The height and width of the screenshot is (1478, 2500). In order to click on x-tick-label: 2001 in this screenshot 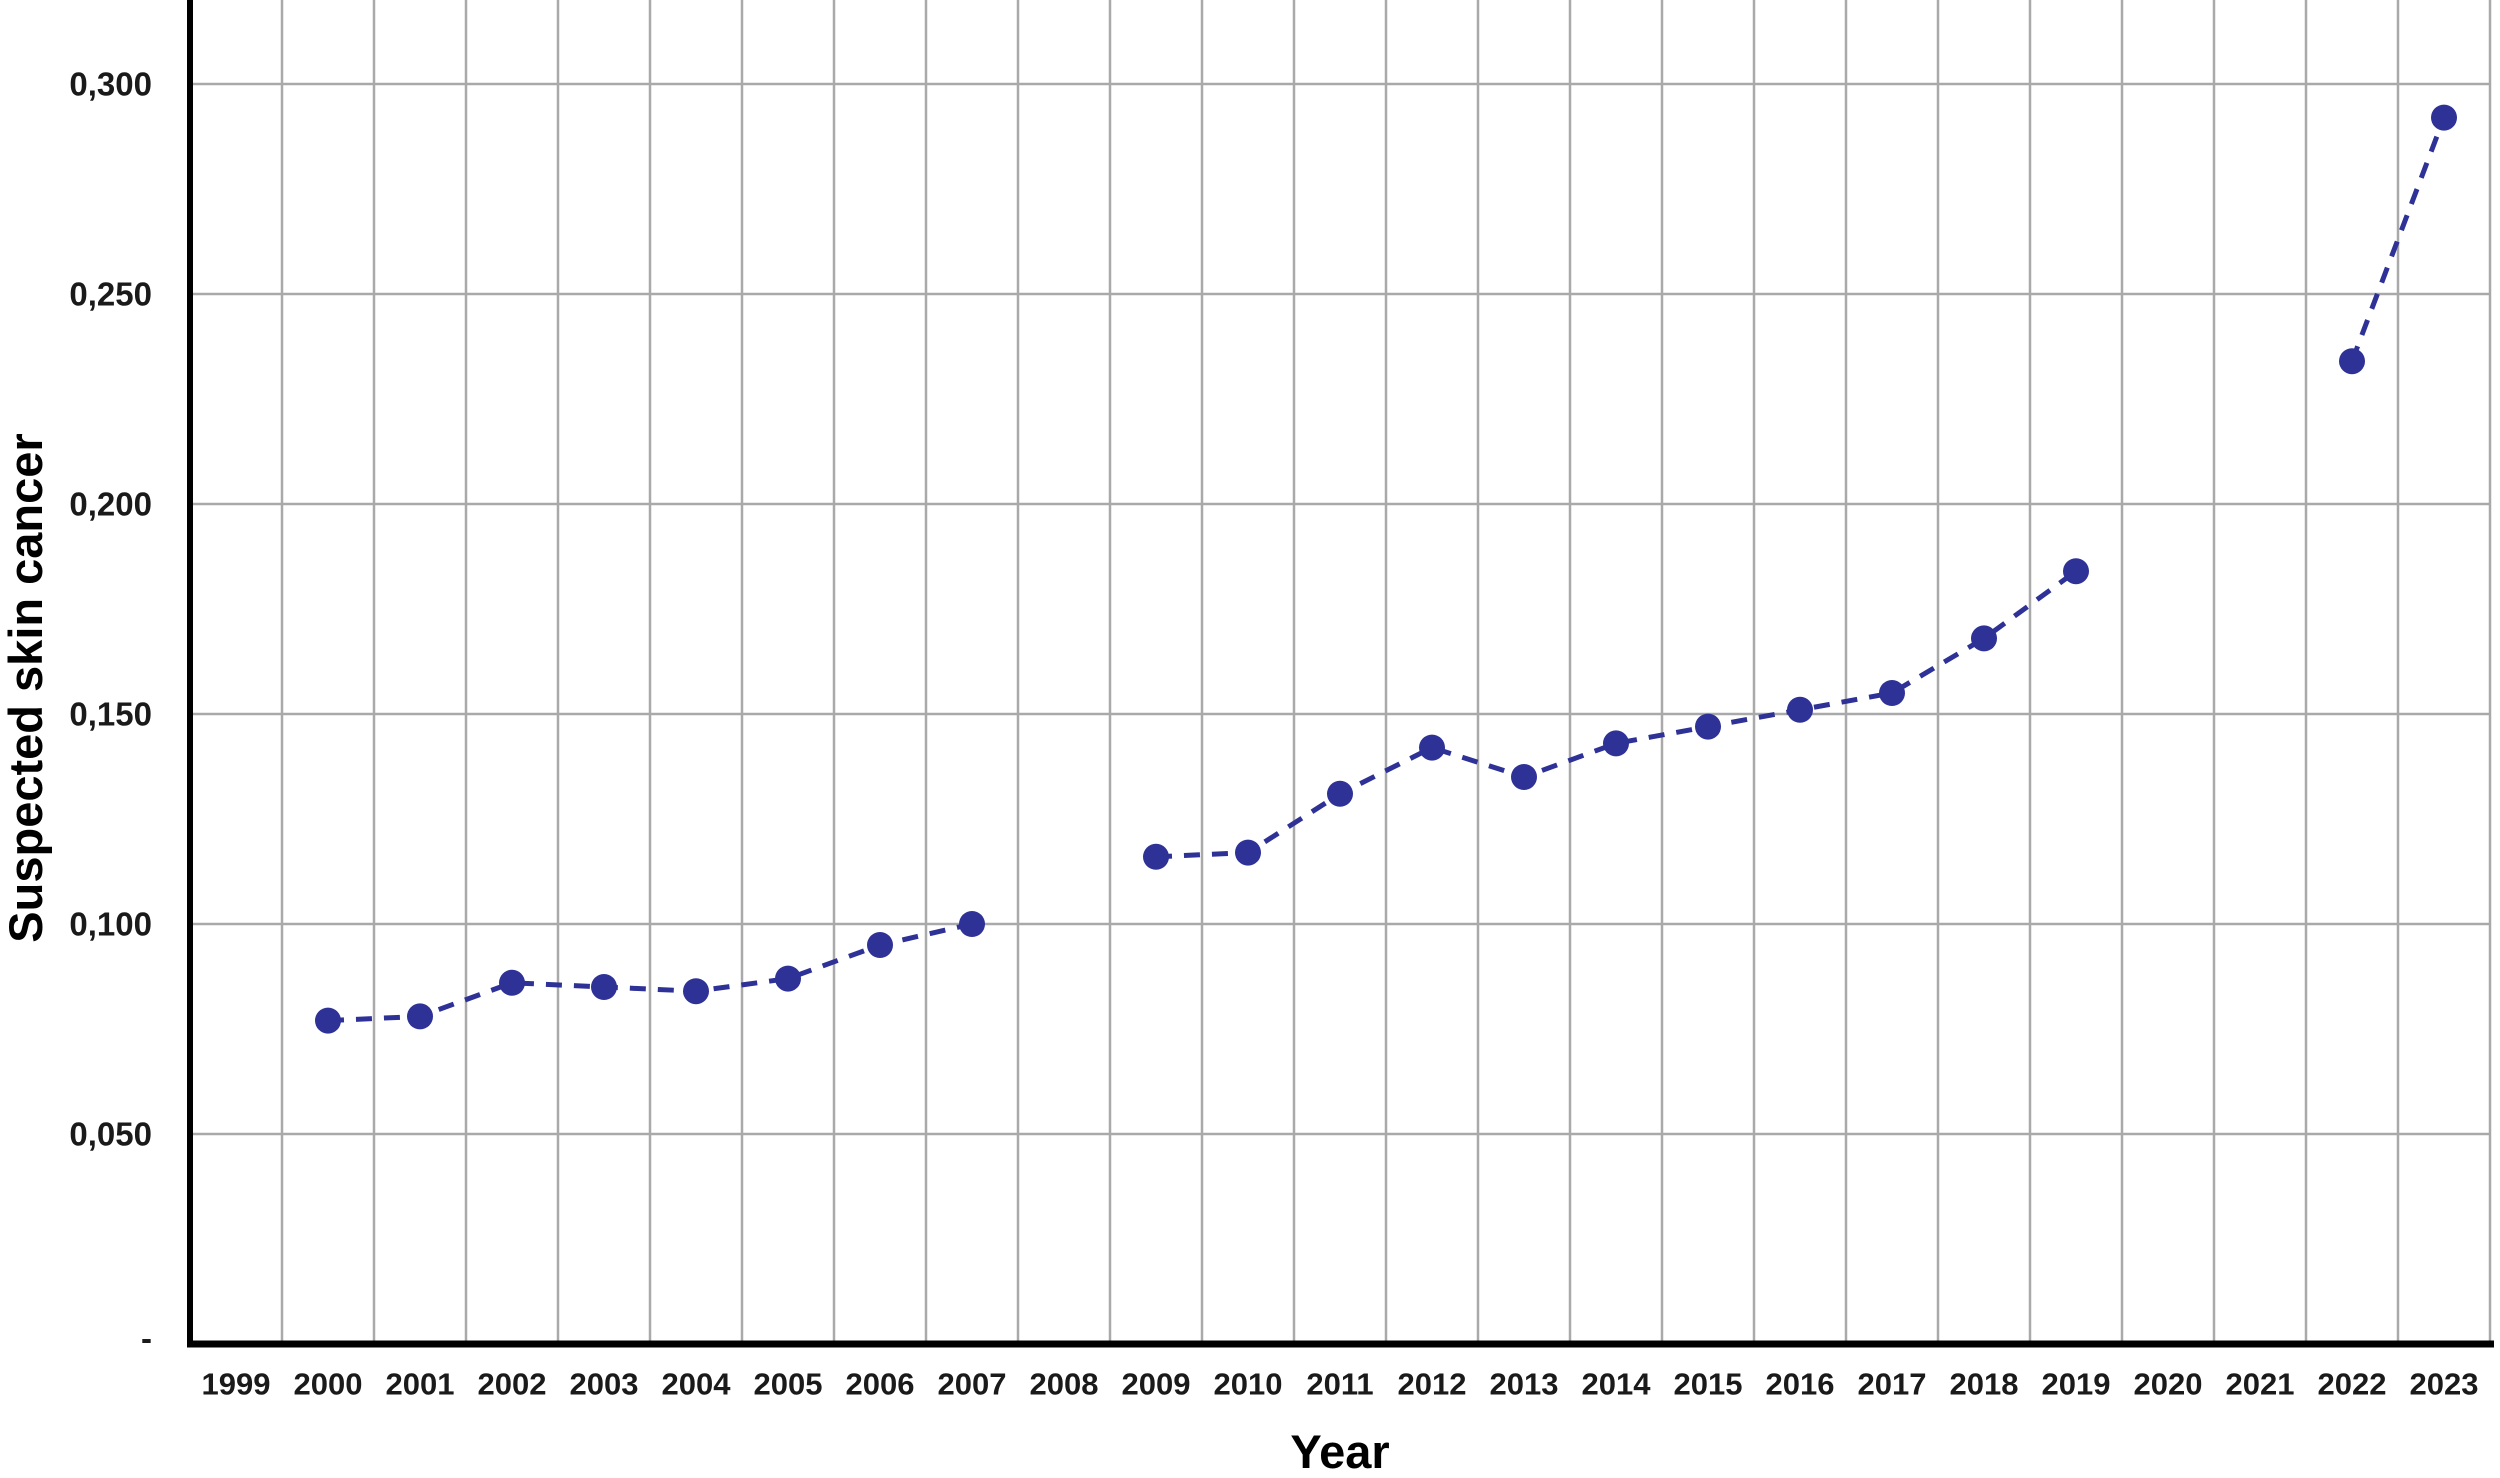, I will do `click(420, 1384)`.